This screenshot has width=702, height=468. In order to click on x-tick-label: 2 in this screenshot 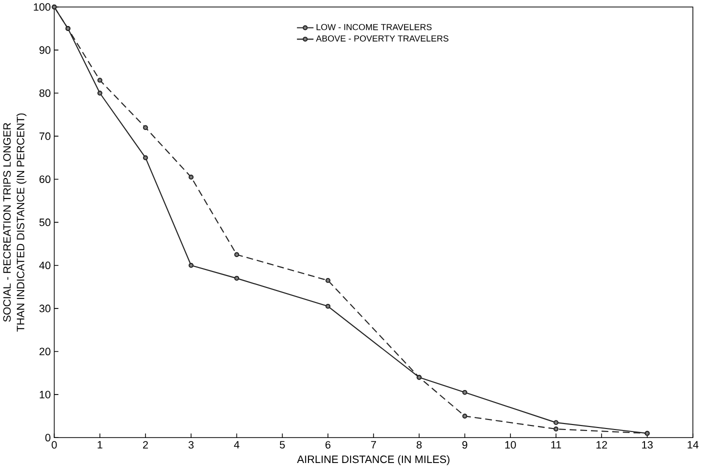, I will do `click(145, 444)`.